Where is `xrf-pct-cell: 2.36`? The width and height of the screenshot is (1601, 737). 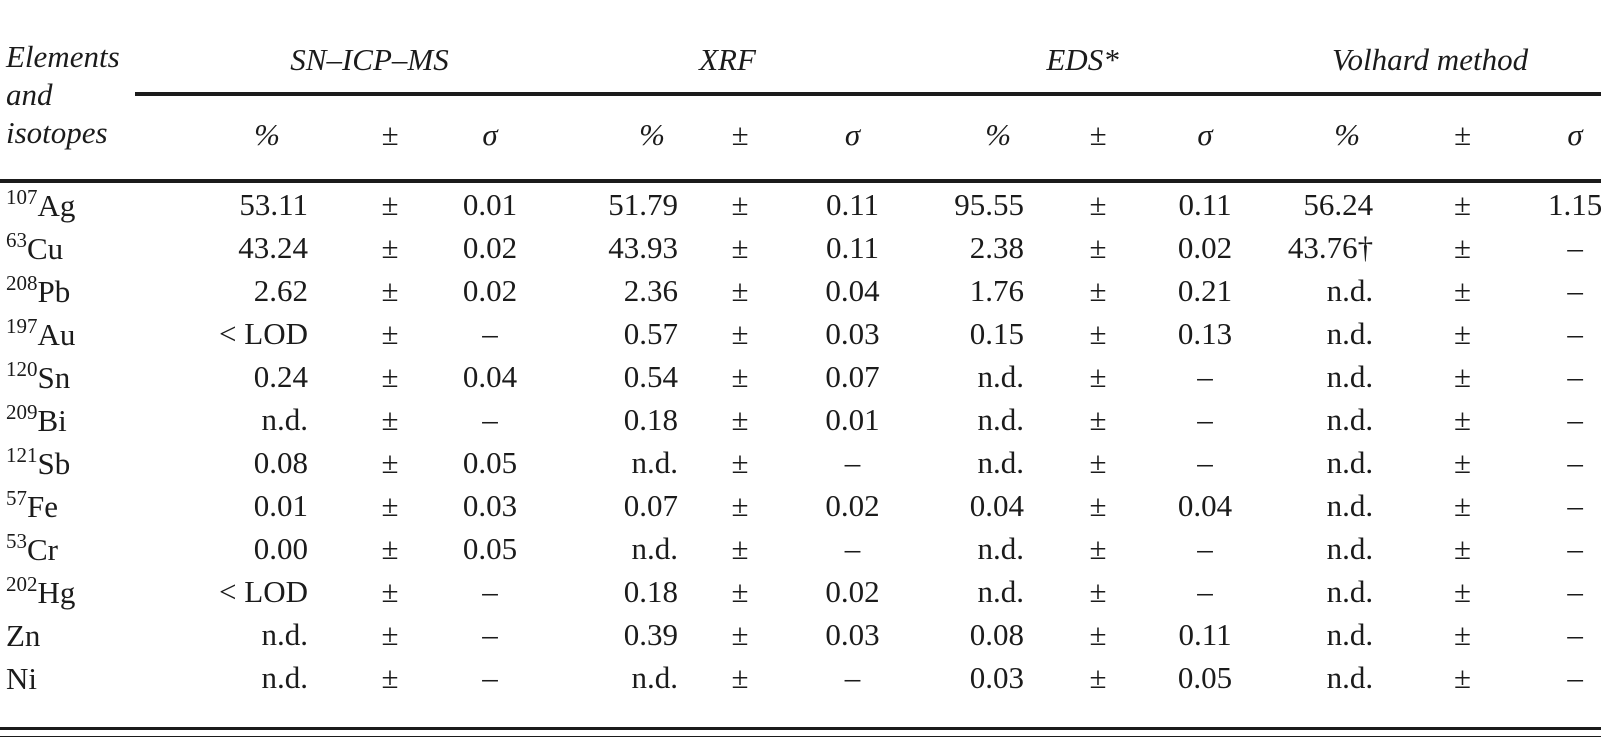
xrf-pct-cell: 2.36 is located at coordinates (650, 290).